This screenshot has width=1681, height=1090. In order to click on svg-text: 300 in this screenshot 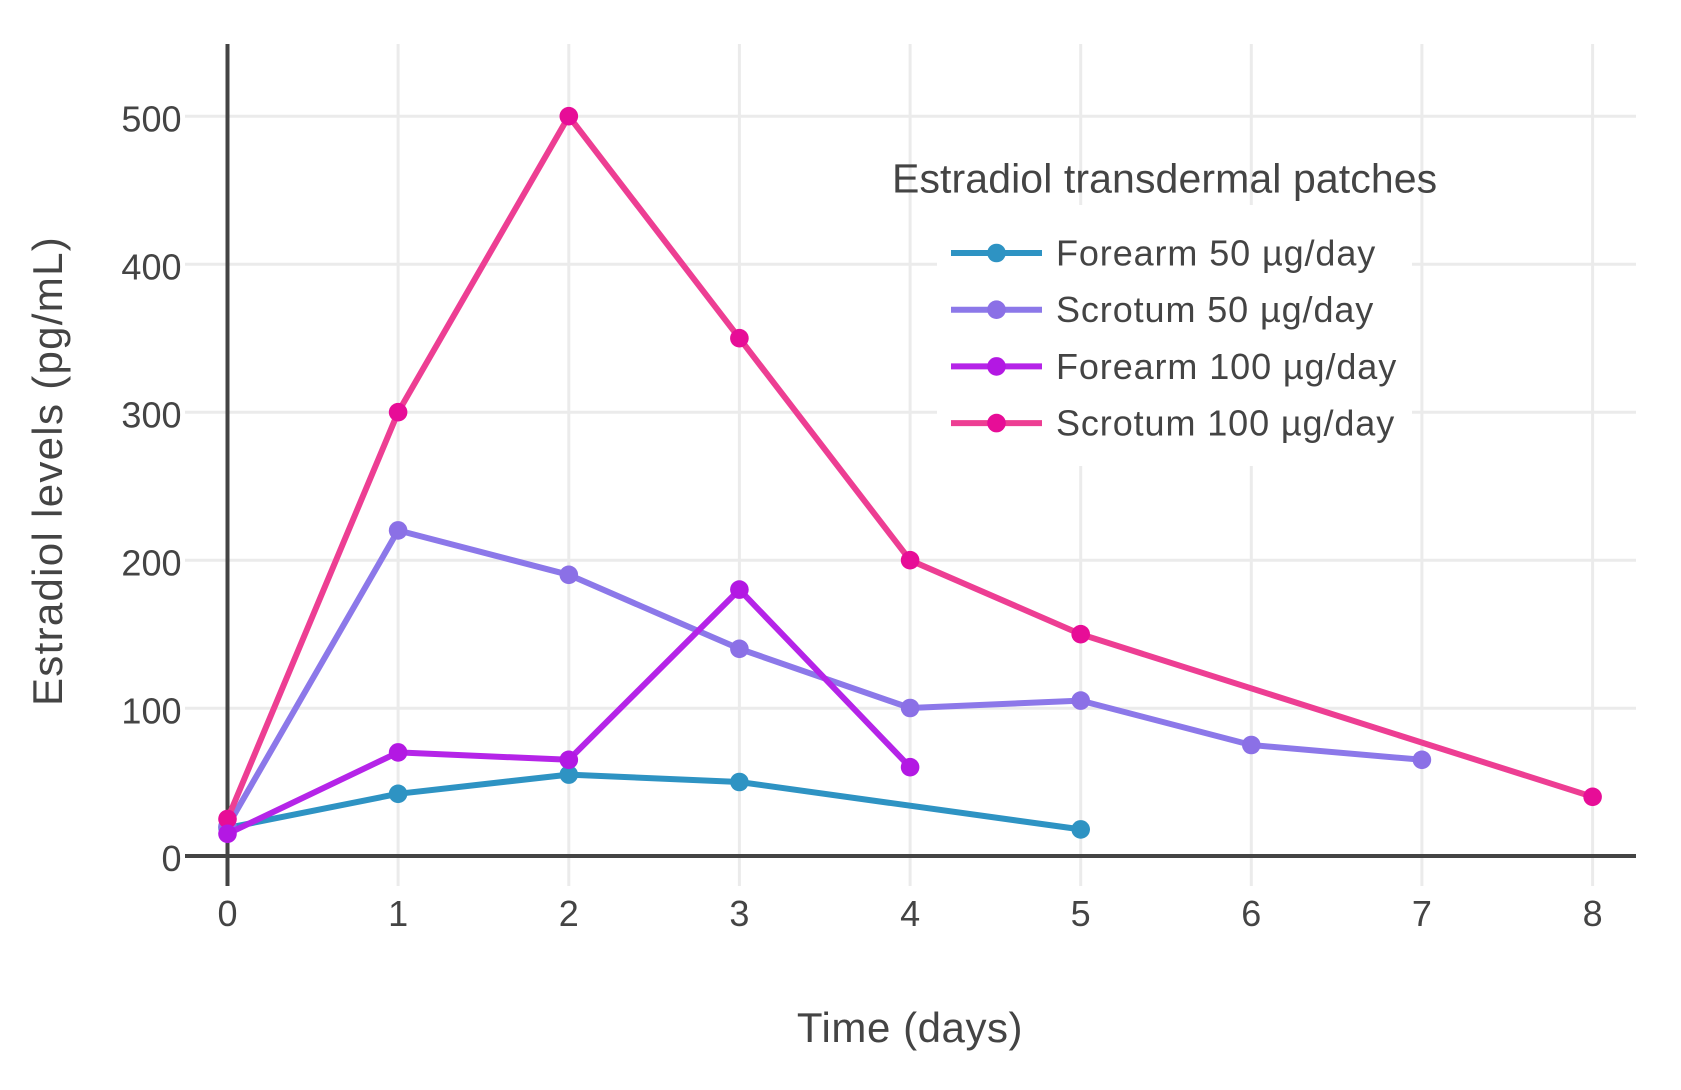, I will do `click(151, 414)`.